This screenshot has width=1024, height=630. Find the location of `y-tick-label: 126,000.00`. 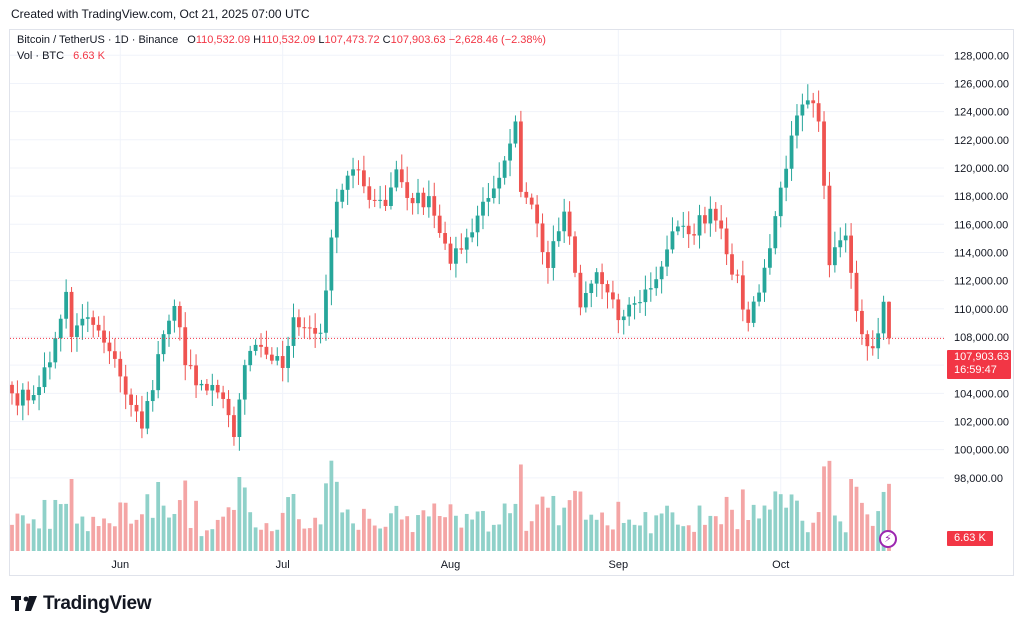

y-tick-label: 126,000.00 is located at coordinates (981, 84).